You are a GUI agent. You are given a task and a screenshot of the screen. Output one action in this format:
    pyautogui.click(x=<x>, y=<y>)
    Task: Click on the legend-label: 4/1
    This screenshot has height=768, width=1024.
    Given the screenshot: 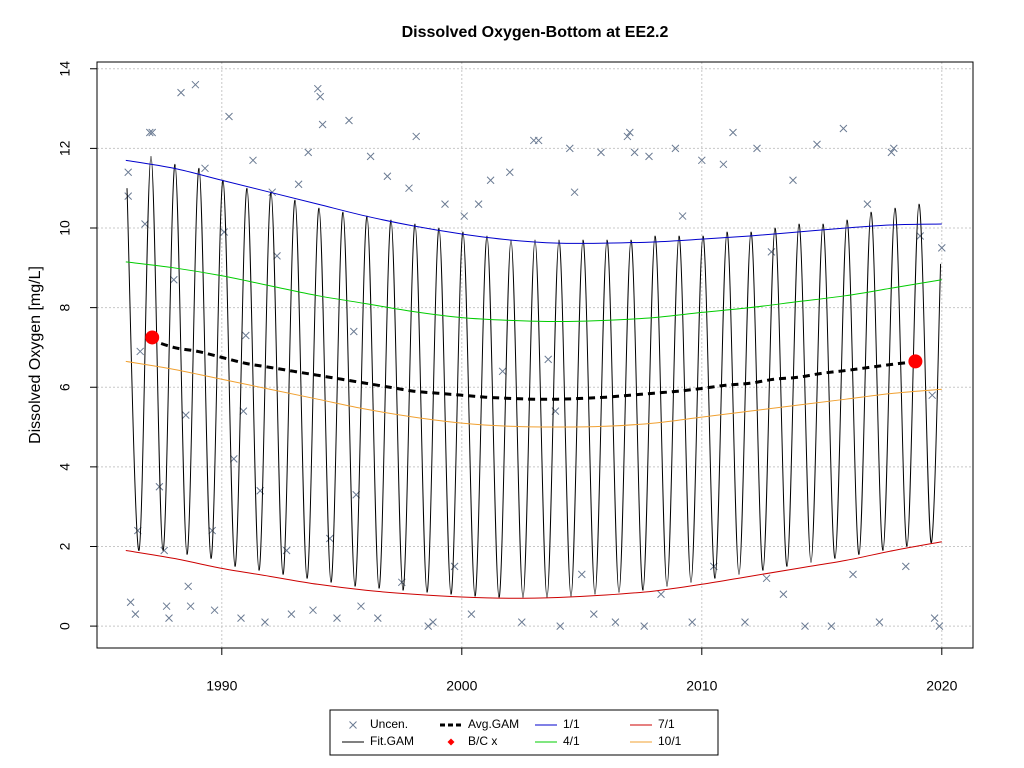 What is the action you would take?
    pyautogui.click(x=571, y=741)
    